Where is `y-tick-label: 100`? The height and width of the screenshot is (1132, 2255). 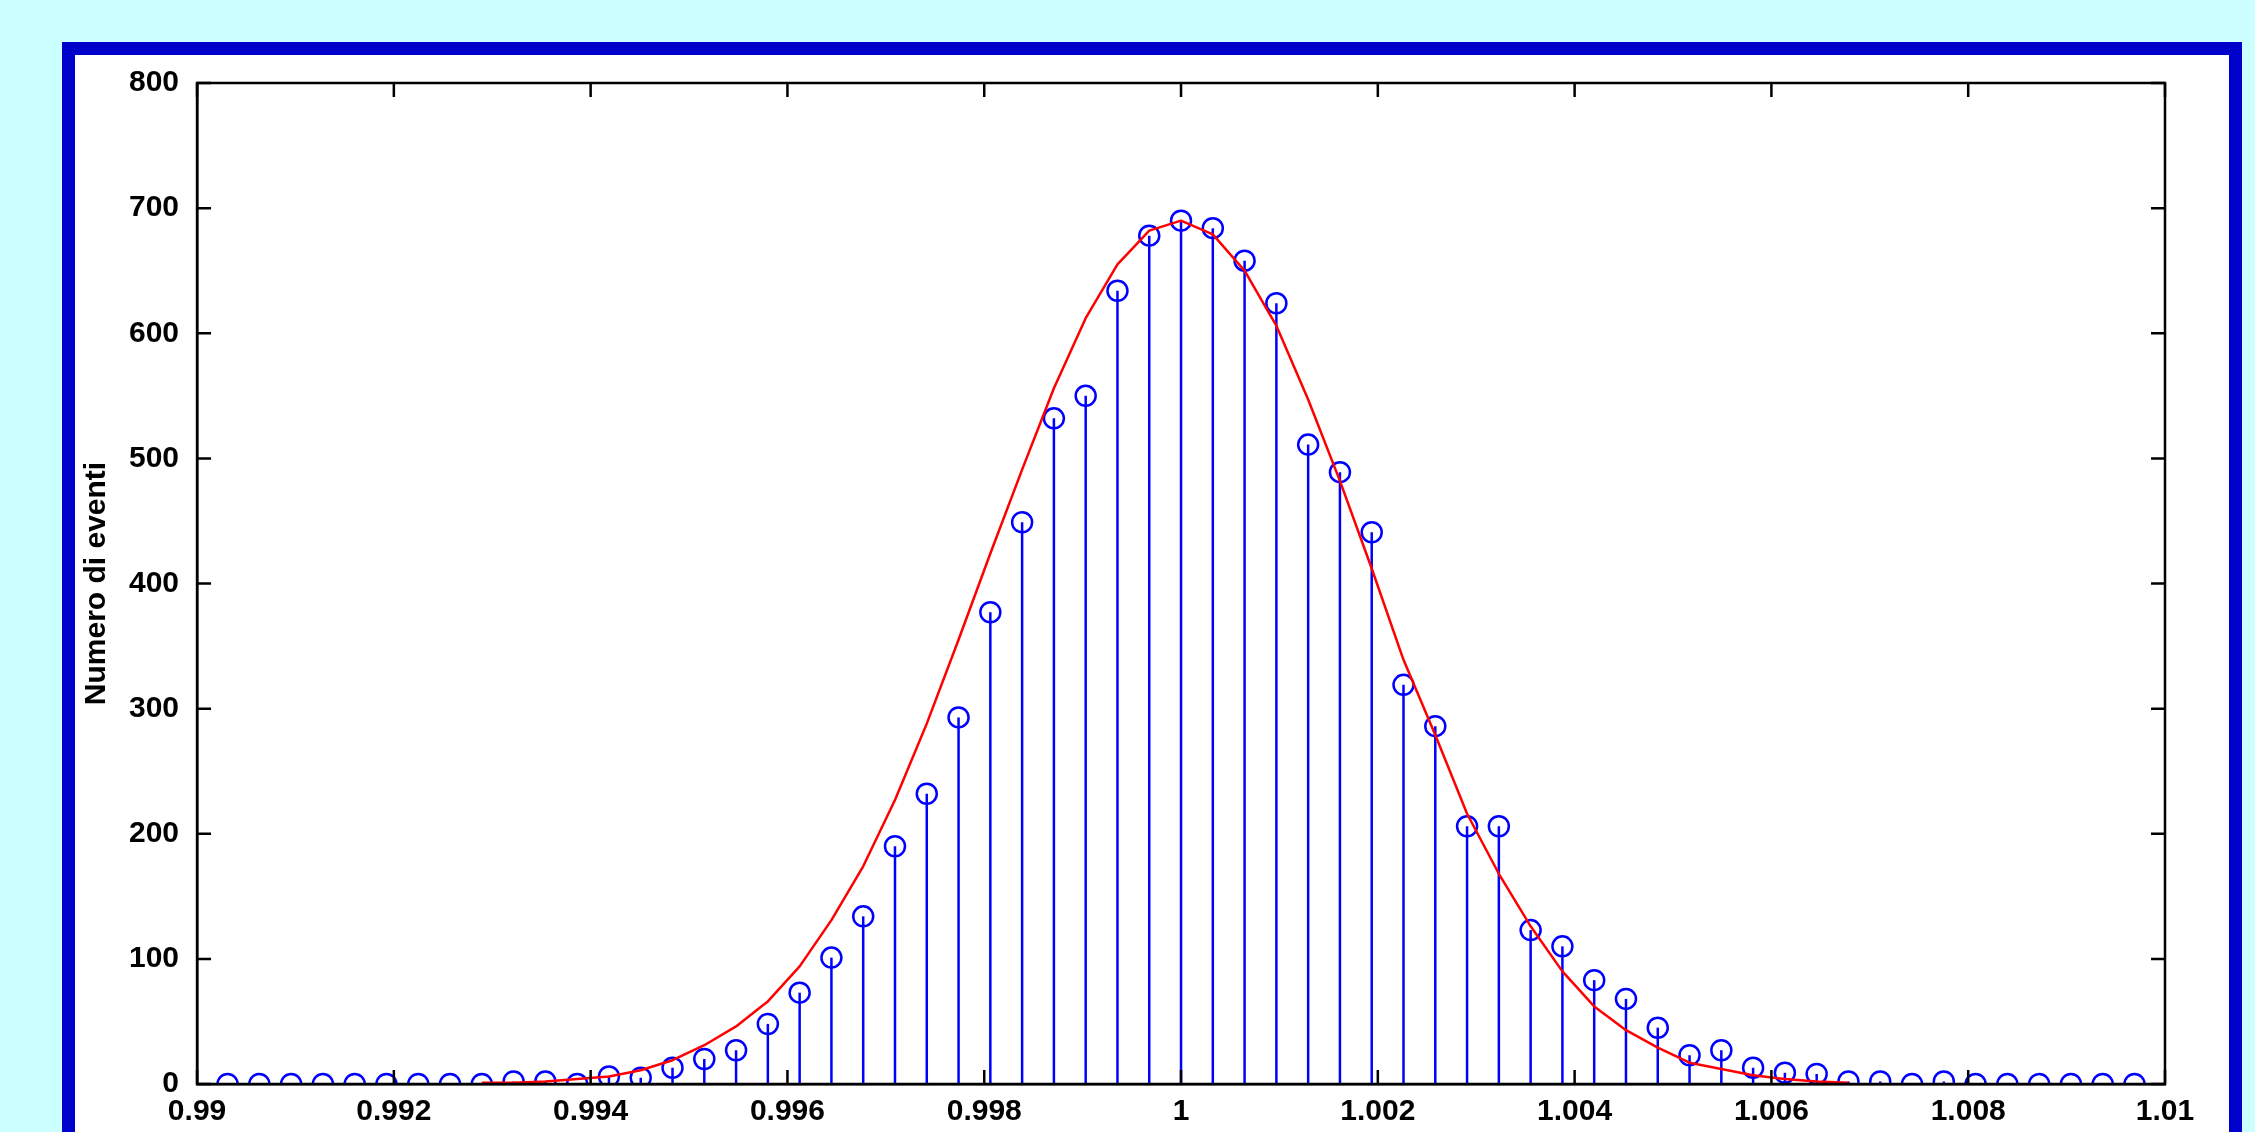 y-tick-label: 100 is located at coordinates (154, 957).